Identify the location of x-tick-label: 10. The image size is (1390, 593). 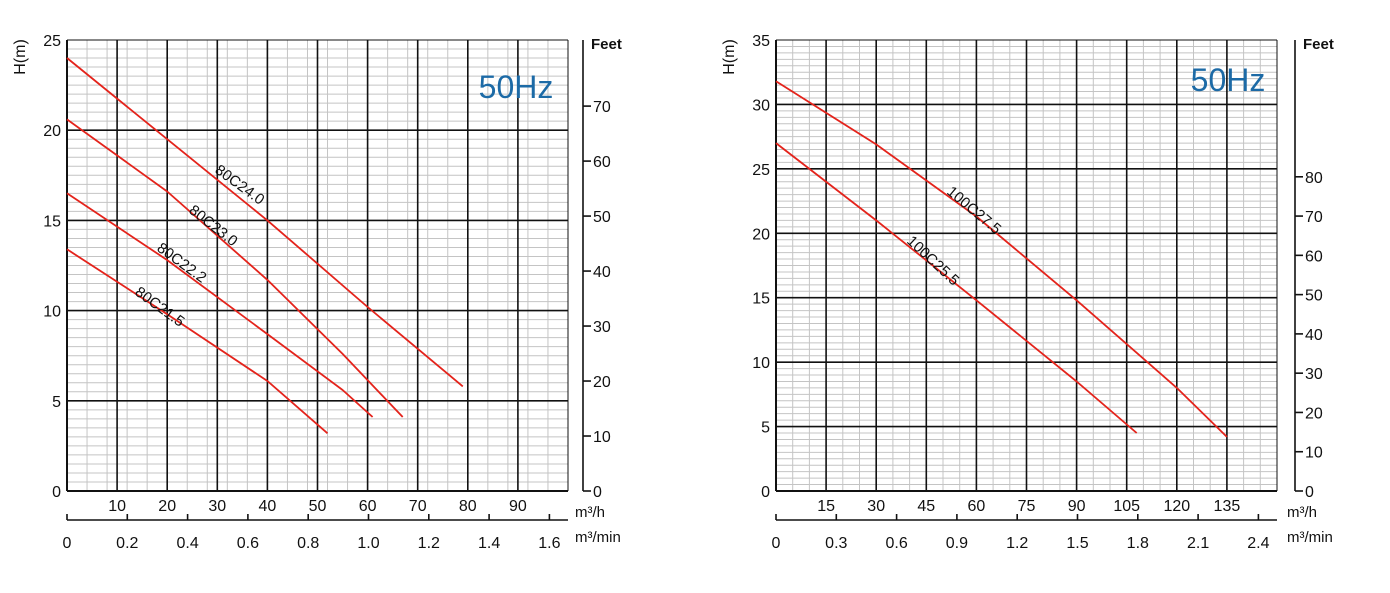
(117, 506).